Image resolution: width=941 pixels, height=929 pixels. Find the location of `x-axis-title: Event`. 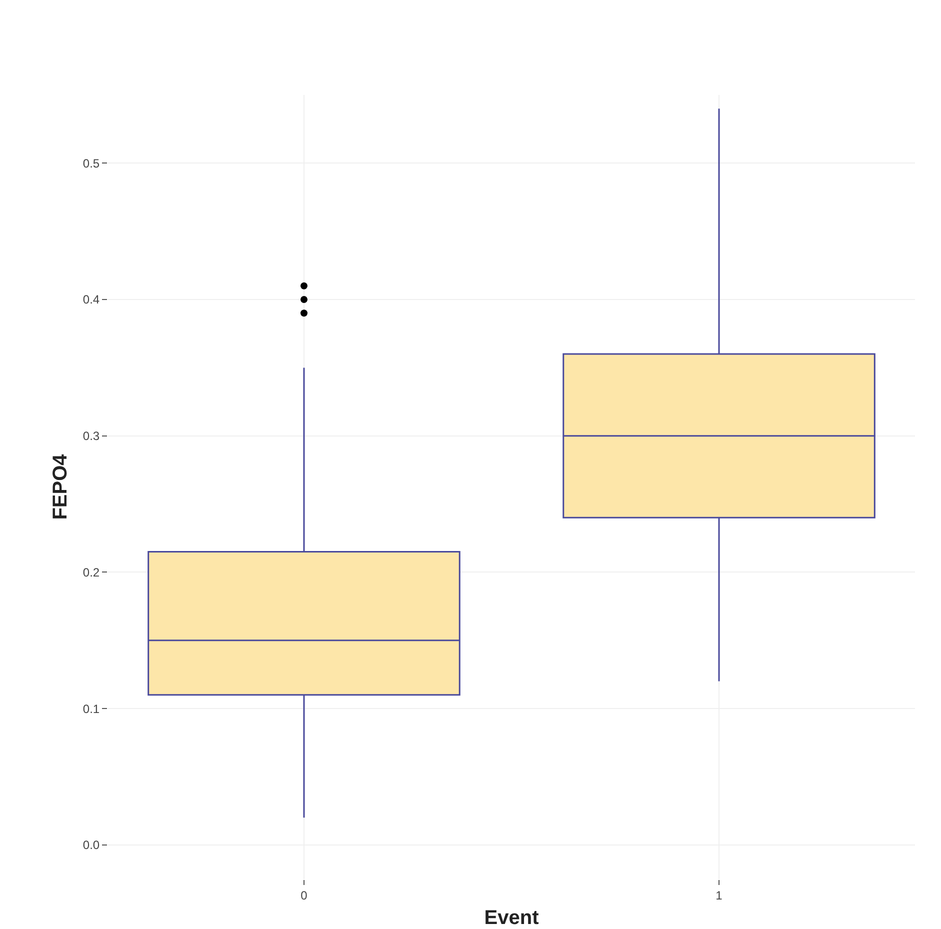

x-axis-title: Event is located at coordinates (512, 917).